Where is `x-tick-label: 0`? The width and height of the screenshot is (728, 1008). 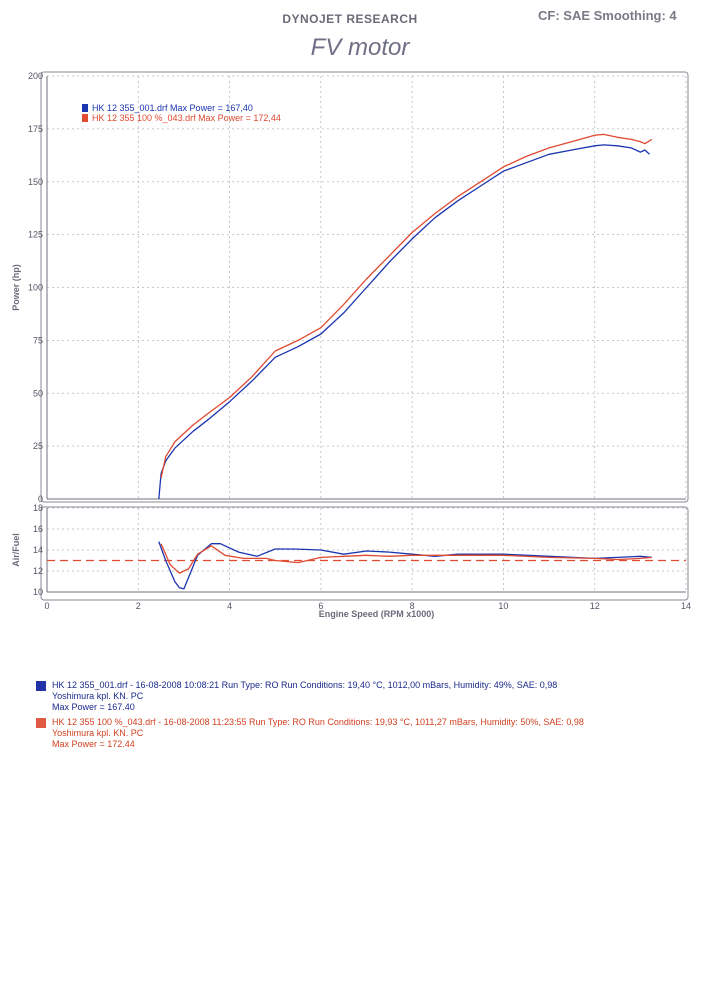
x-tick-label: 0 is located at coordinates (46, 606).